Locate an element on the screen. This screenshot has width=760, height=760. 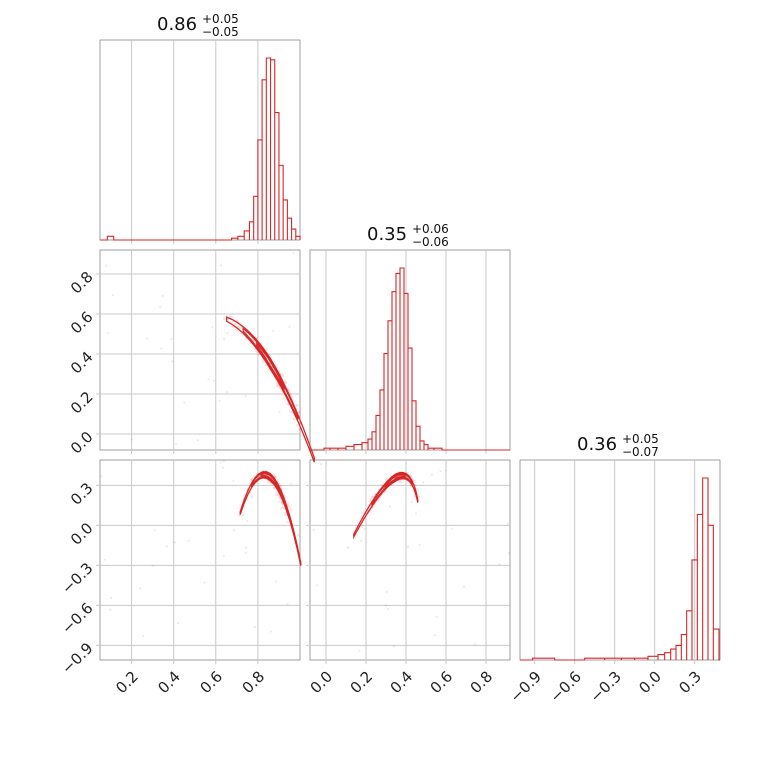
xtick-label-2-3: 0.0 is located at coordinates (650, 683).